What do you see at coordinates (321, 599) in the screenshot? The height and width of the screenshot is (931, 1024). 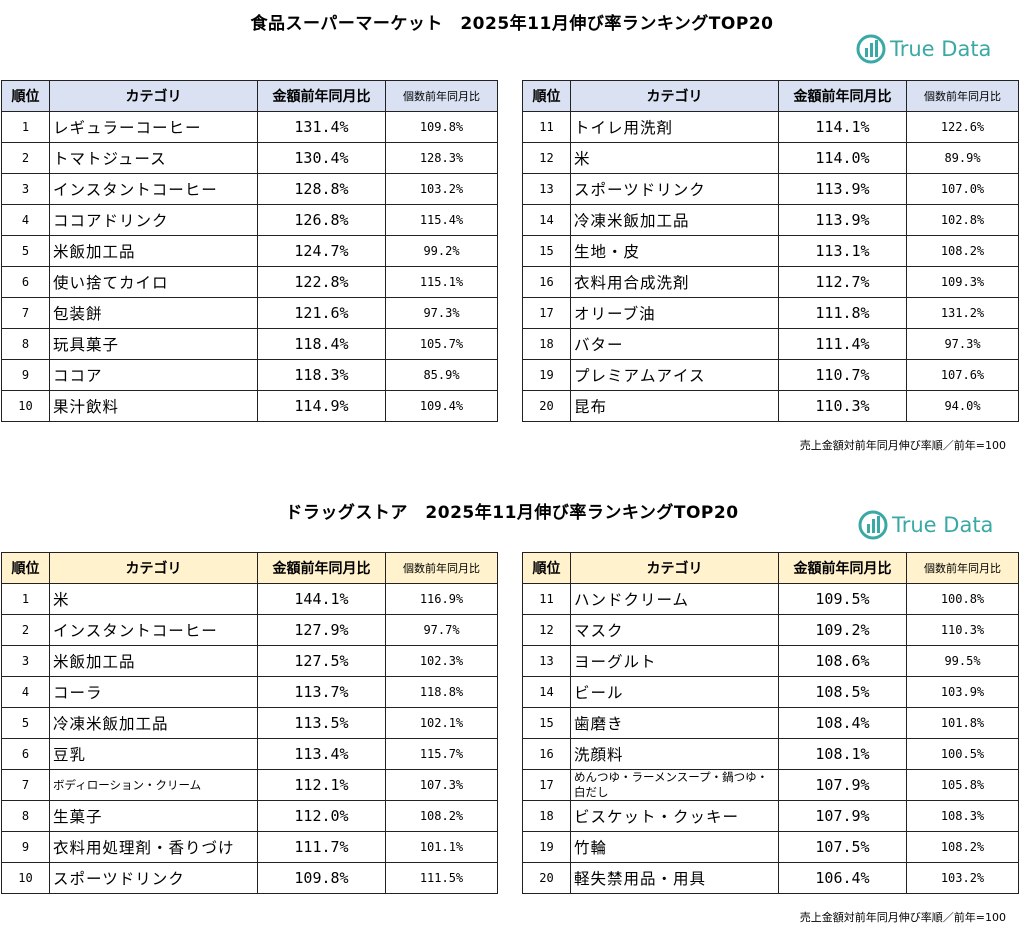 I see `amount-cell: 144.1%` at bounding box center [321, 599].